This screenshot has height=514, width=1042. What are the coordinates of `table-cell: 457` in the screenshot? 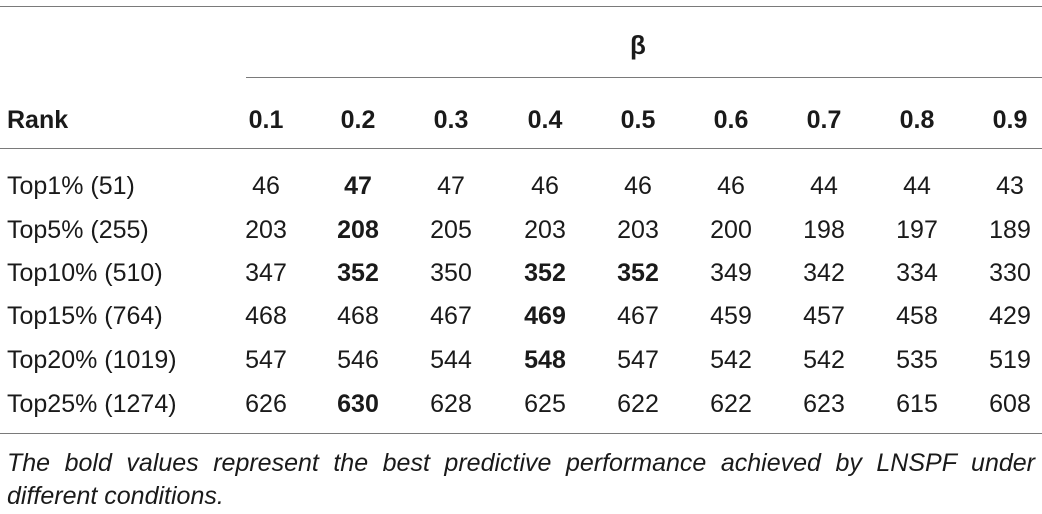 It's located at (824, 316).